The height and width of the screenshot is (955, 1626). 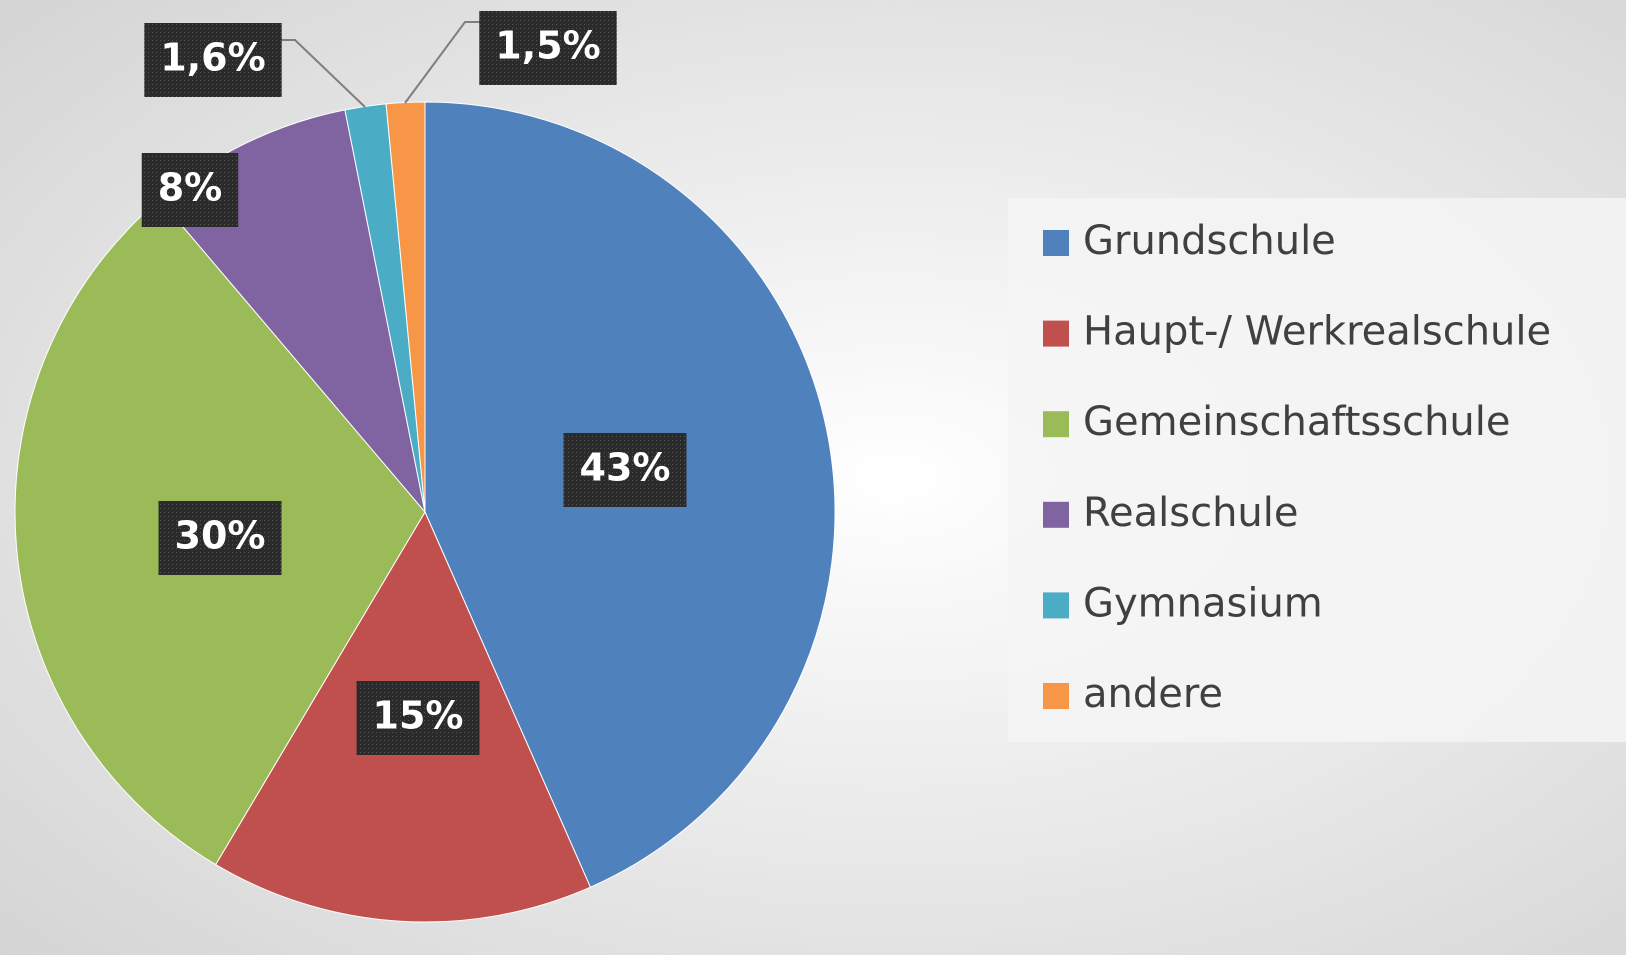 What do you see at coordinates (1153, 694) in the screenshot?
I see `legend-label: andere` at bounding box center [1153, 694].